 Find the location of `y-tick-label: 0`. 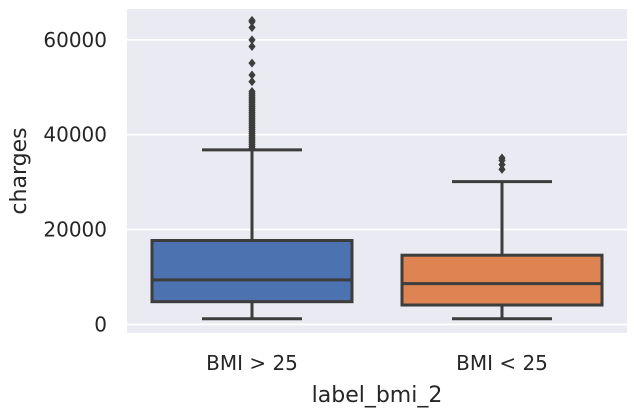

y-tick-label: 0 is located at coordinates (100, 324).